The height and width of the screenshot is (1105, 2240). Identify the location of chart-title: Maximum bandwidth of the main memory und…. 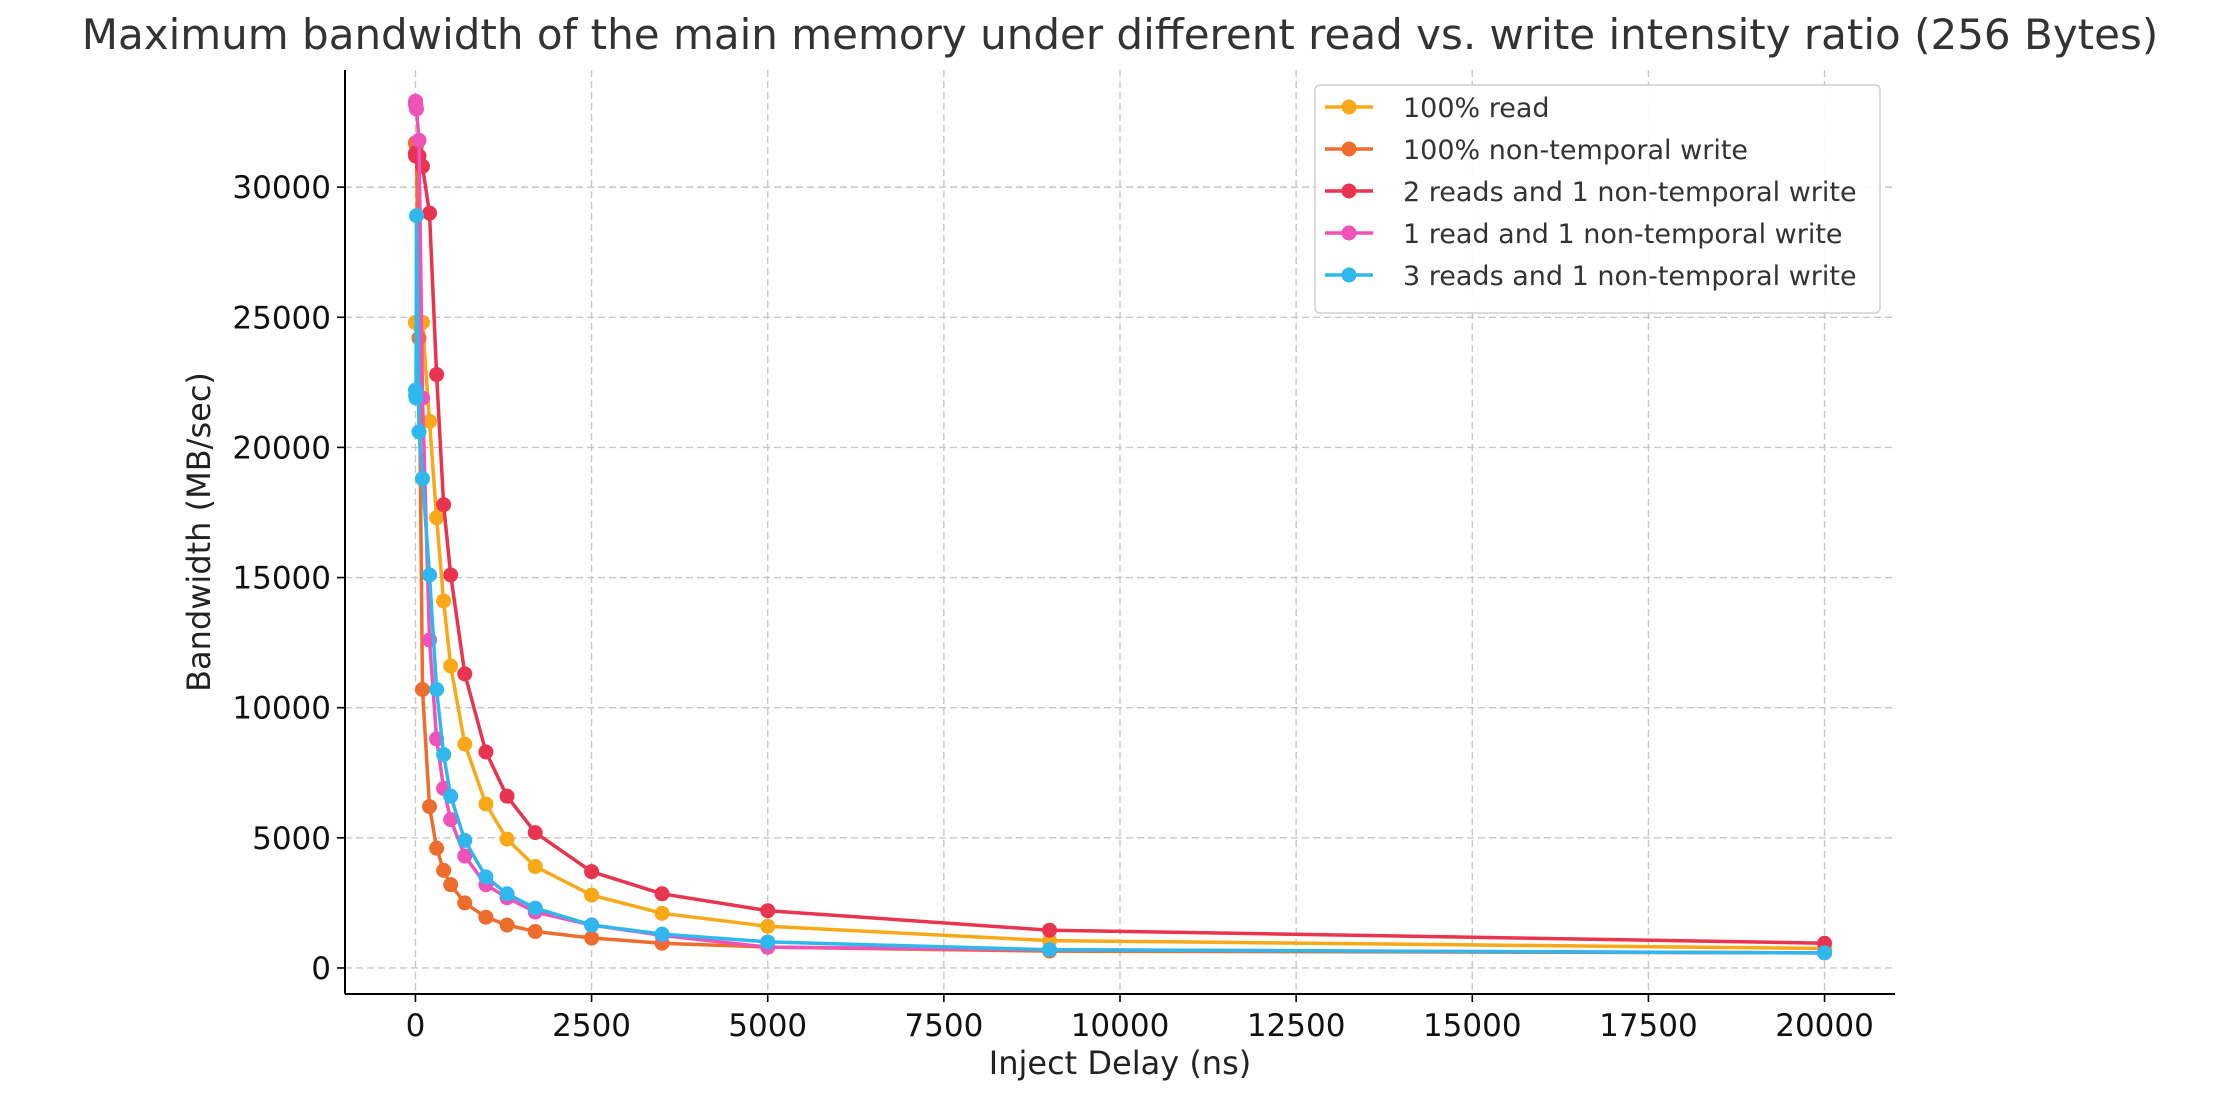
(1120, 34).